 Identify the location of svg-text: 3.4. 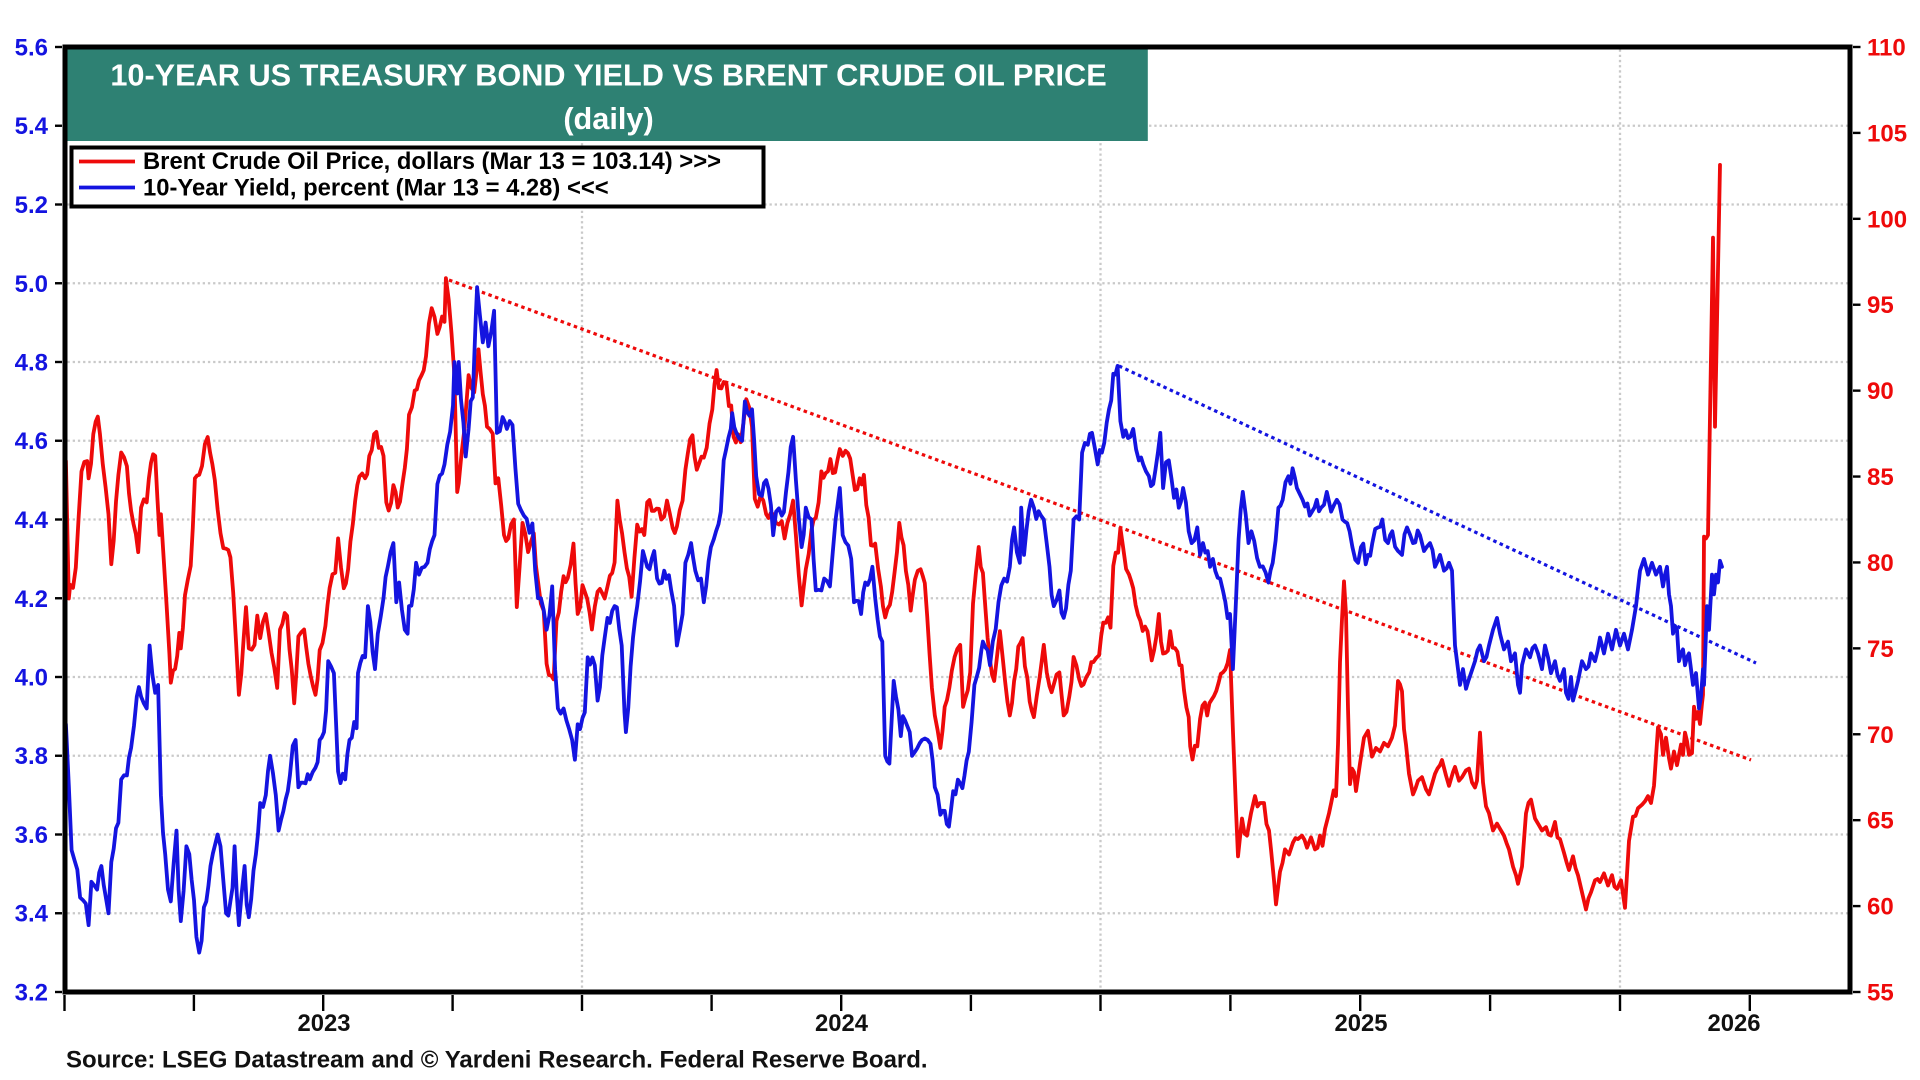
(32, 914).